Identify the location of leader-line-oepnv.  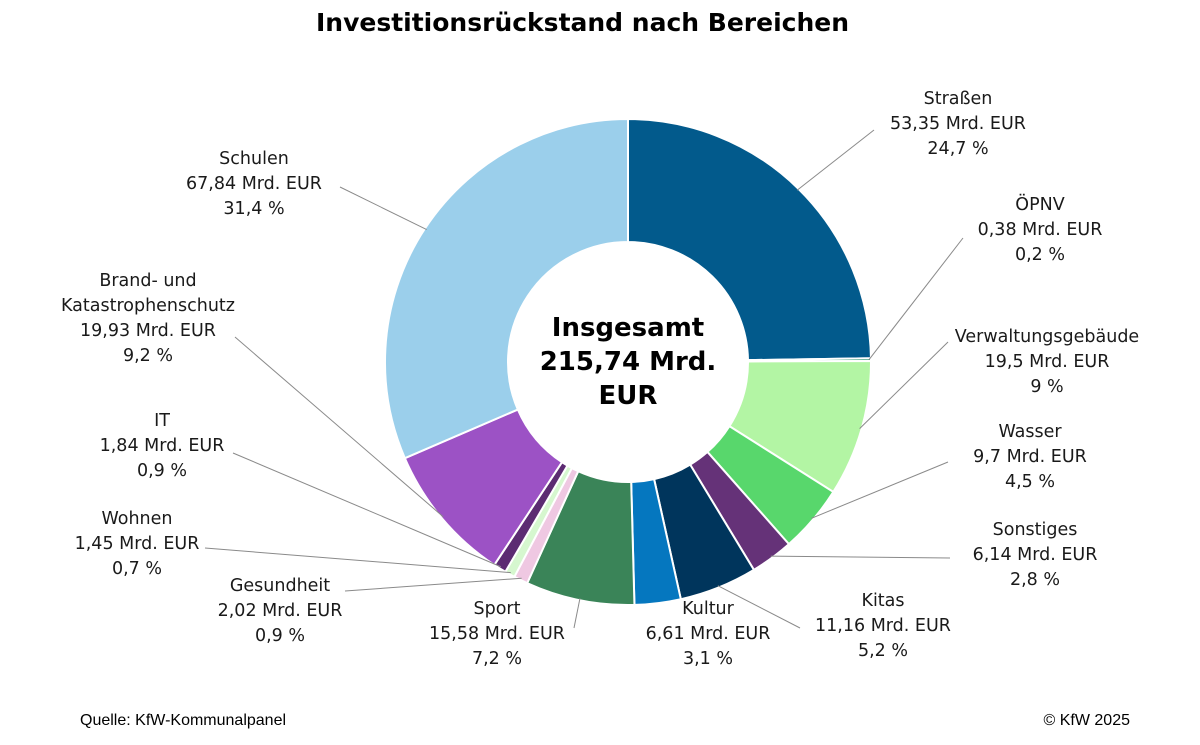
(916, 298).